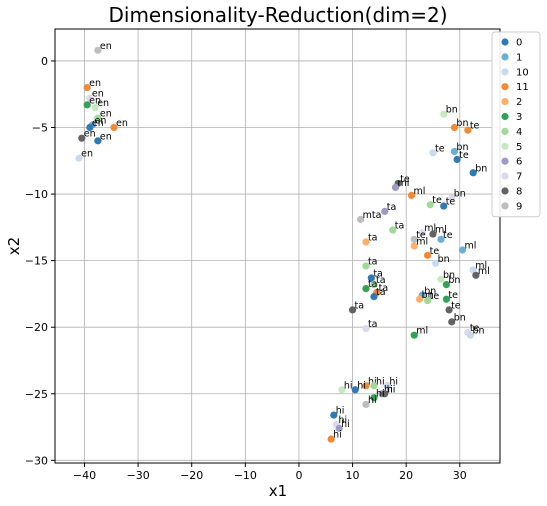  I want to click on legend-label: 7, so click(519, 177).